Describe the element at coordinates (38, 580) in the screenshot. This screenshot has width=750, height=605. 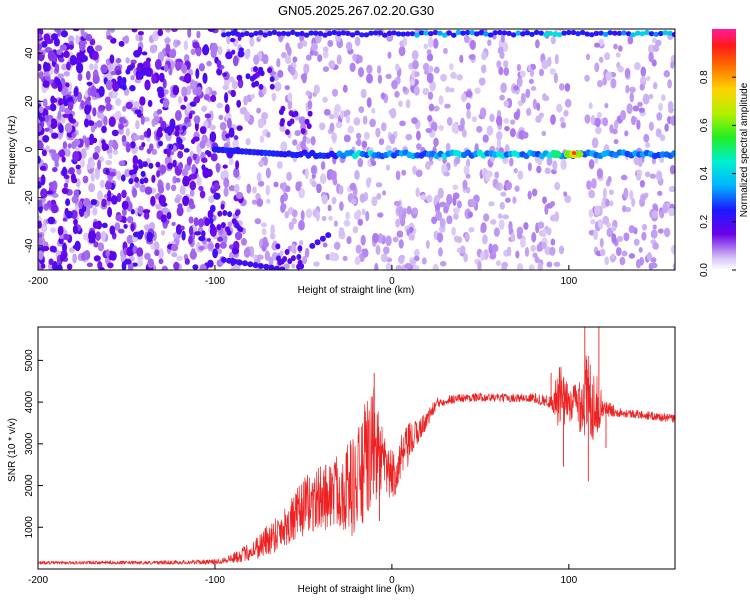
I see `snr-x-tick-label: -200` at that location.